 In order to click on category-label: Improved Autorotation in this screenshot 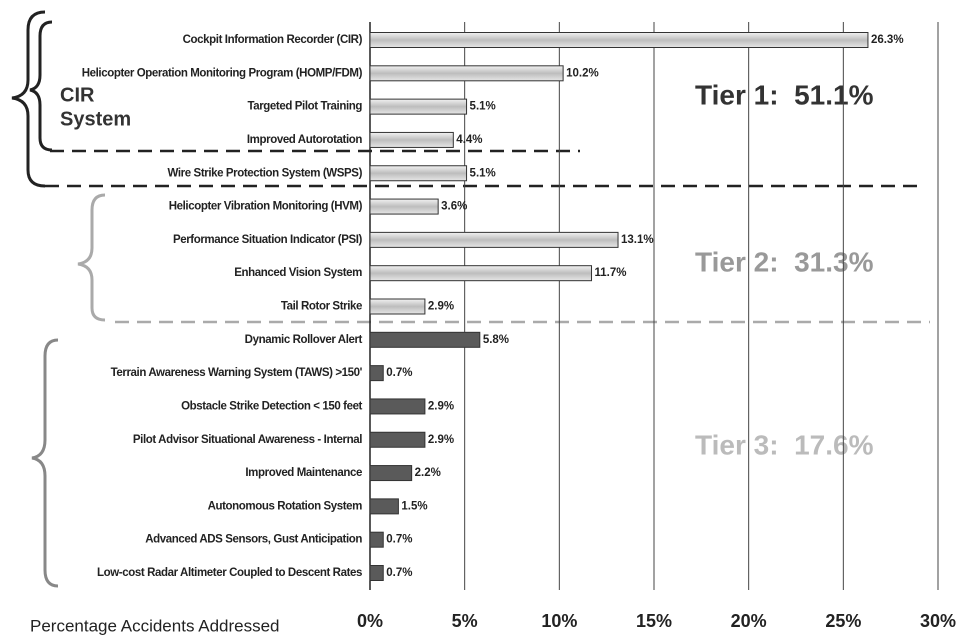, I will do `click(304, 140)`.